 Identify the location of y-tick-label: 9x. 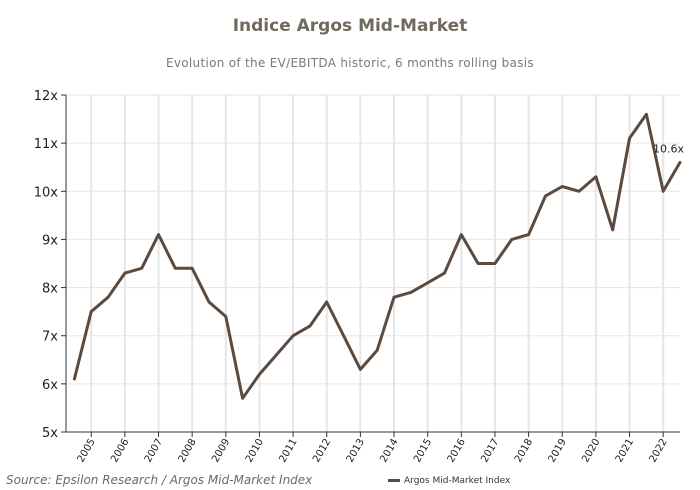
(50, 240).